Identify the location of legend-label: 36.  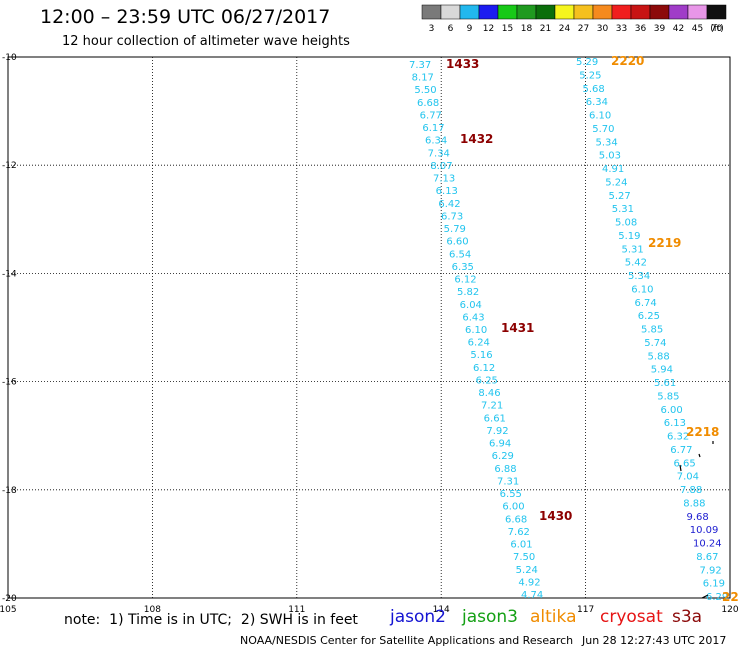
(641, 29).